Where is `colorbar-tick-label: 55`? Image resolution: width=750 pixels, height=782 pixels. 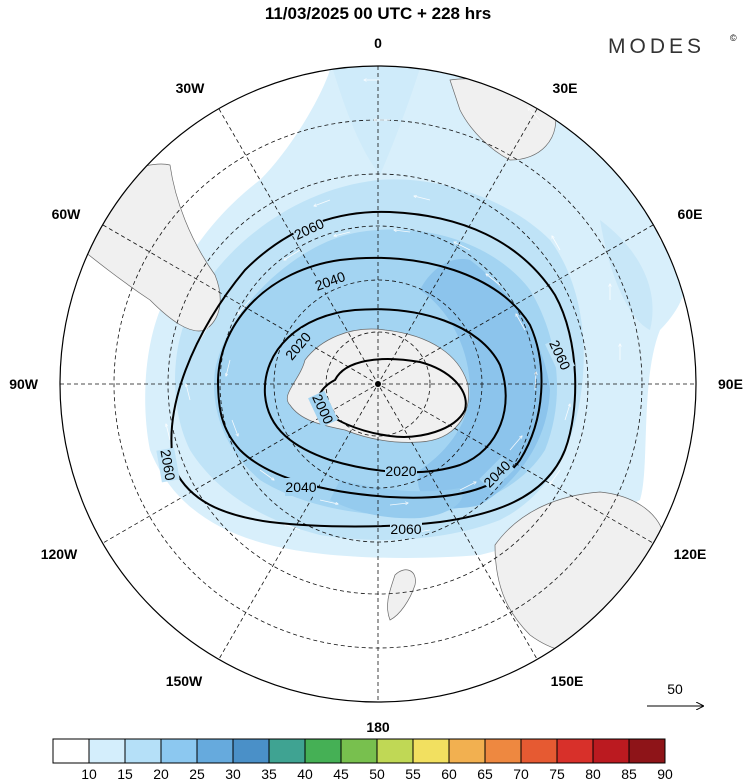
colorbar-tick-label: 55 is located at coordinates (413, 774).